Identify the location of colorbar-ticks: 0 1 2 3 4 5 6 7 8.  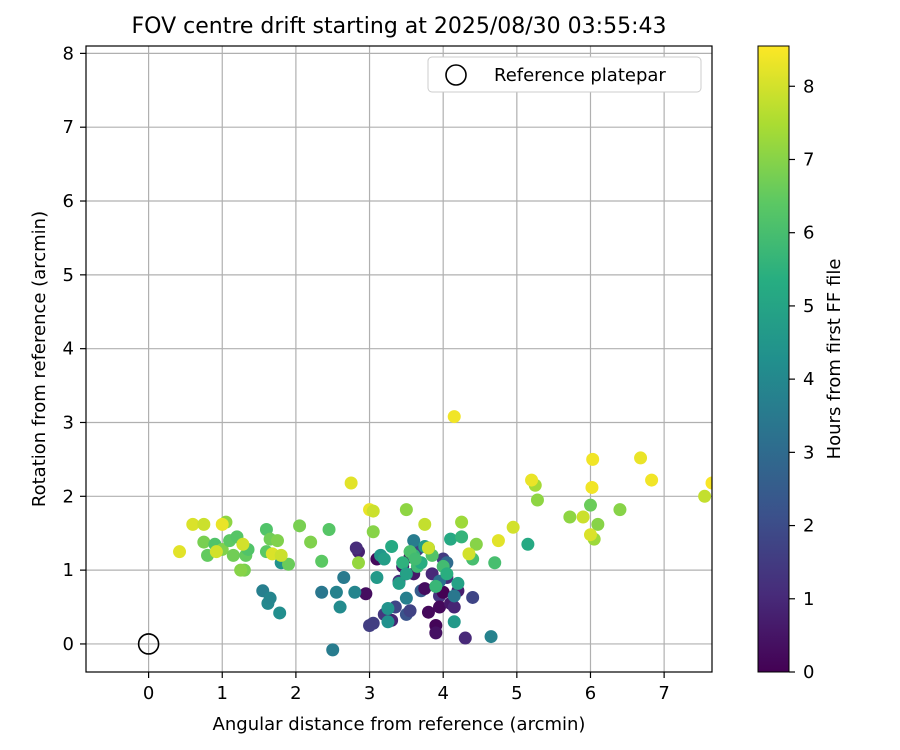
(801, 379).